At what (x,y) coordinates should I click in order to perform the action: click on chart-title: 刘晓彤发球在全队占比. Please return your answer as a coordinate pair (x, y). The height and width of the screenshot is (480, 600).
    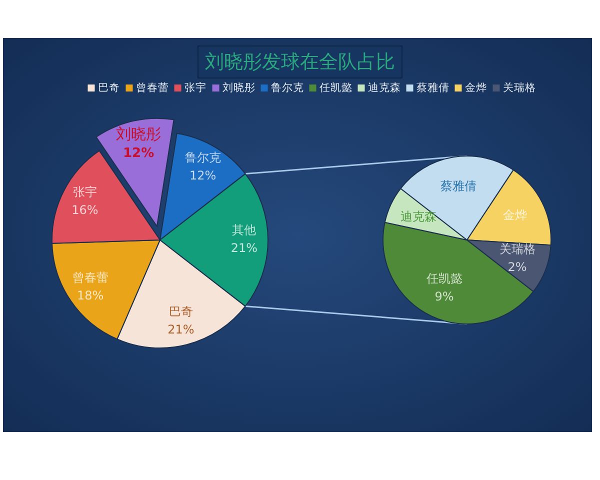
    Looking at the image, I should click on (300, 62).